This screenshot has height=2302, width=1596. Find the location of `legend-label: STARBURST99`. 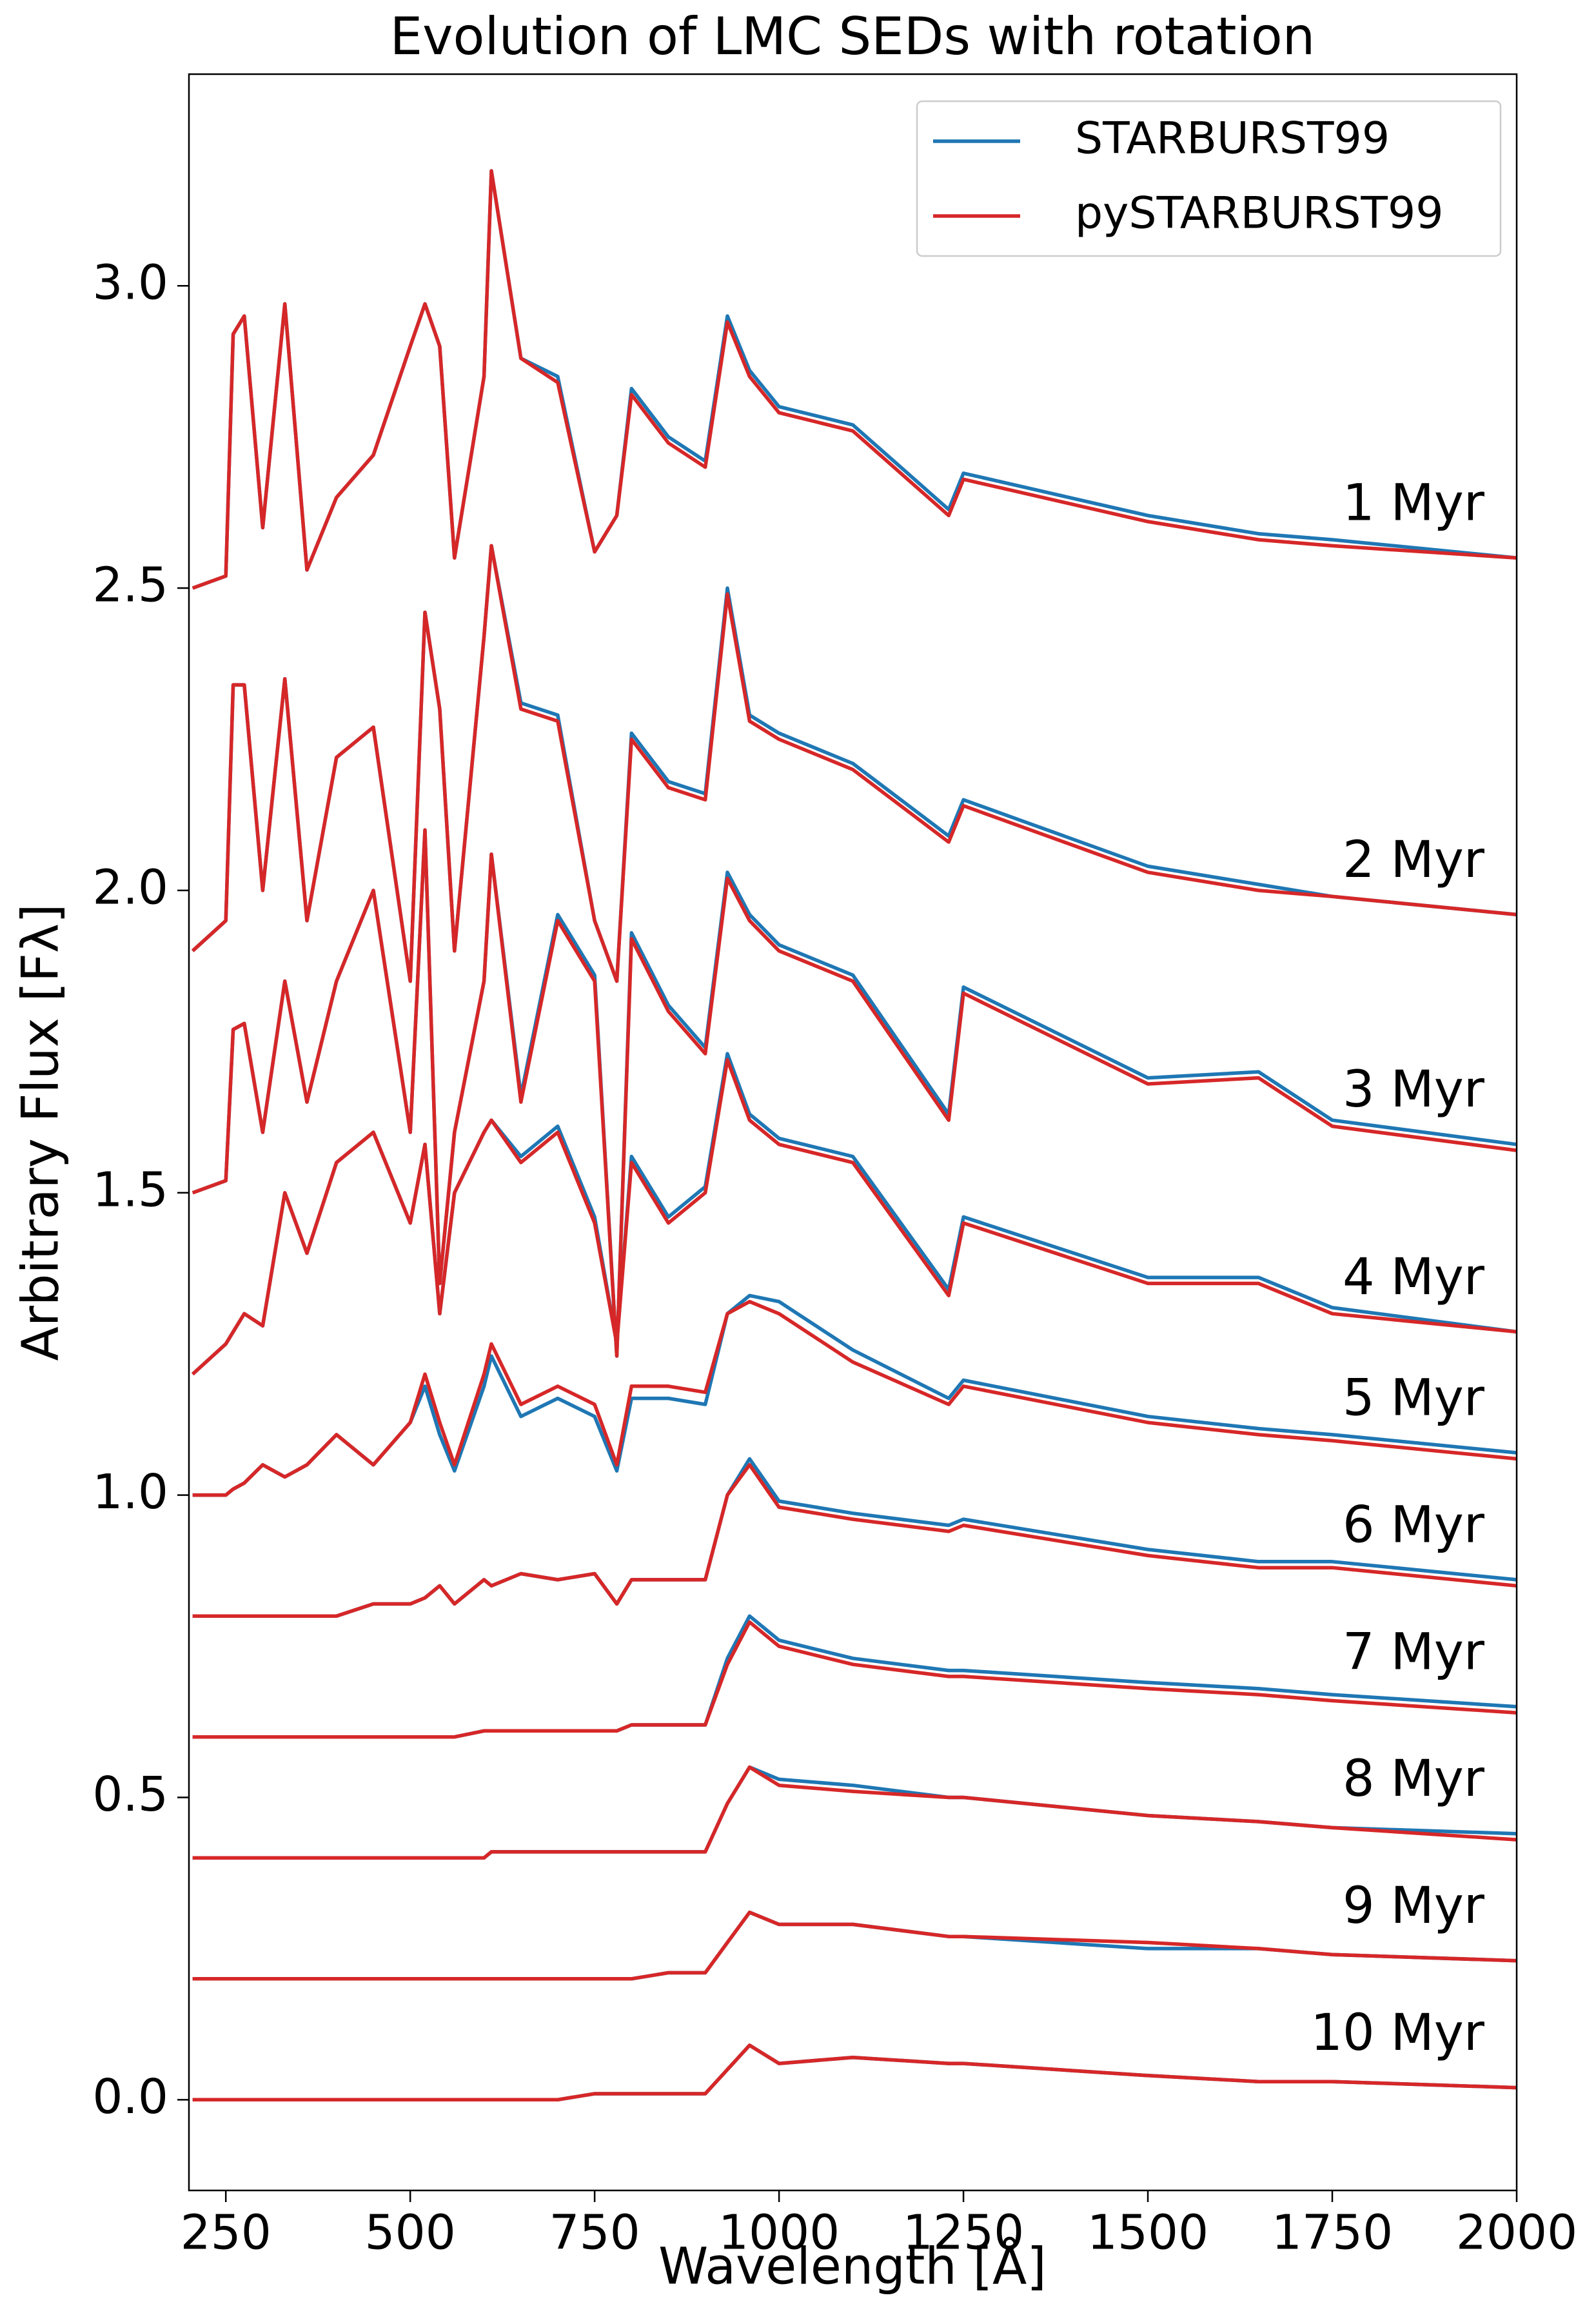

legend-label: STARBURST99 is located at coordinates (1232, 138).